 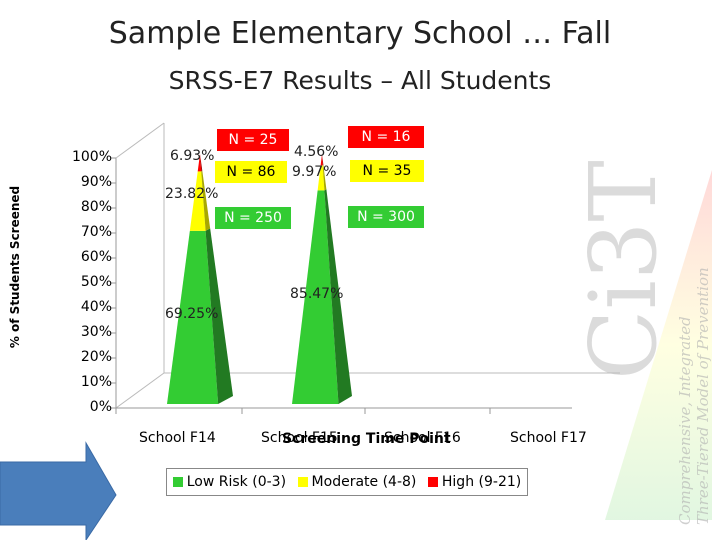 What do you see at coordinates (96, 282) in the screenshot?
I see `y-tick-label: 50%` at bounding box center [96, 282].